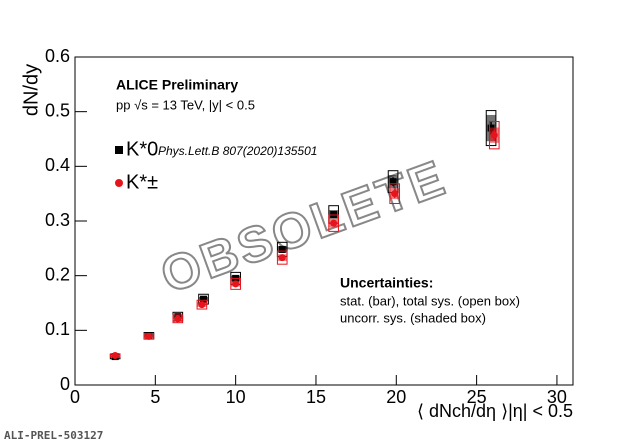 The height and width of the screenshot is (445, 620). What do you see at coordinates (413, 317) in the screenshot?
I see `annotation: uncorr. sys. (shaded box)` at bounding box center [413, 317].